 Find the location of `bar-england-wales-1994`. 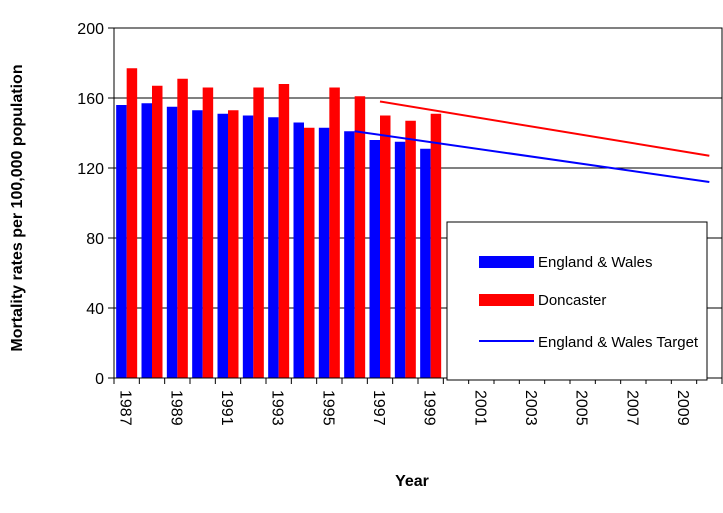

bar-england-wales-1994 is located at coordinates (298, 250).